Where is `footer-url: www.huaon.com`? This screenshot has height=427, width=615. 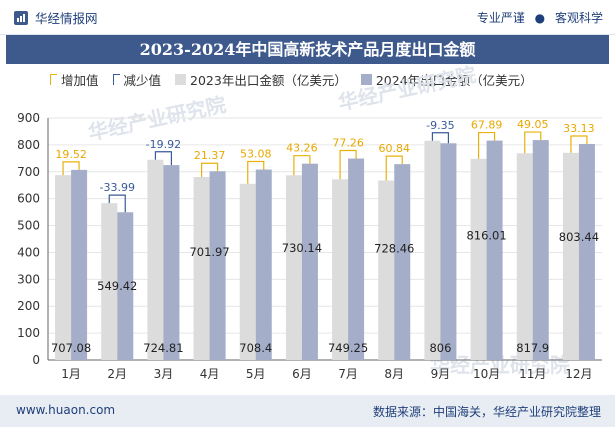
footer-url: www.huaon.com is located at coordinates (66, 410).